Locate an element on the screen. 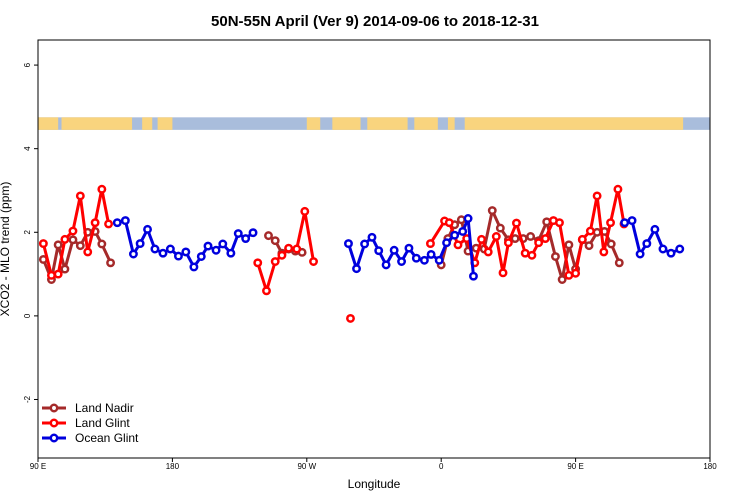 The image size is (750, 500). y-tick-label: 4 is located at coordinates (27, 148).